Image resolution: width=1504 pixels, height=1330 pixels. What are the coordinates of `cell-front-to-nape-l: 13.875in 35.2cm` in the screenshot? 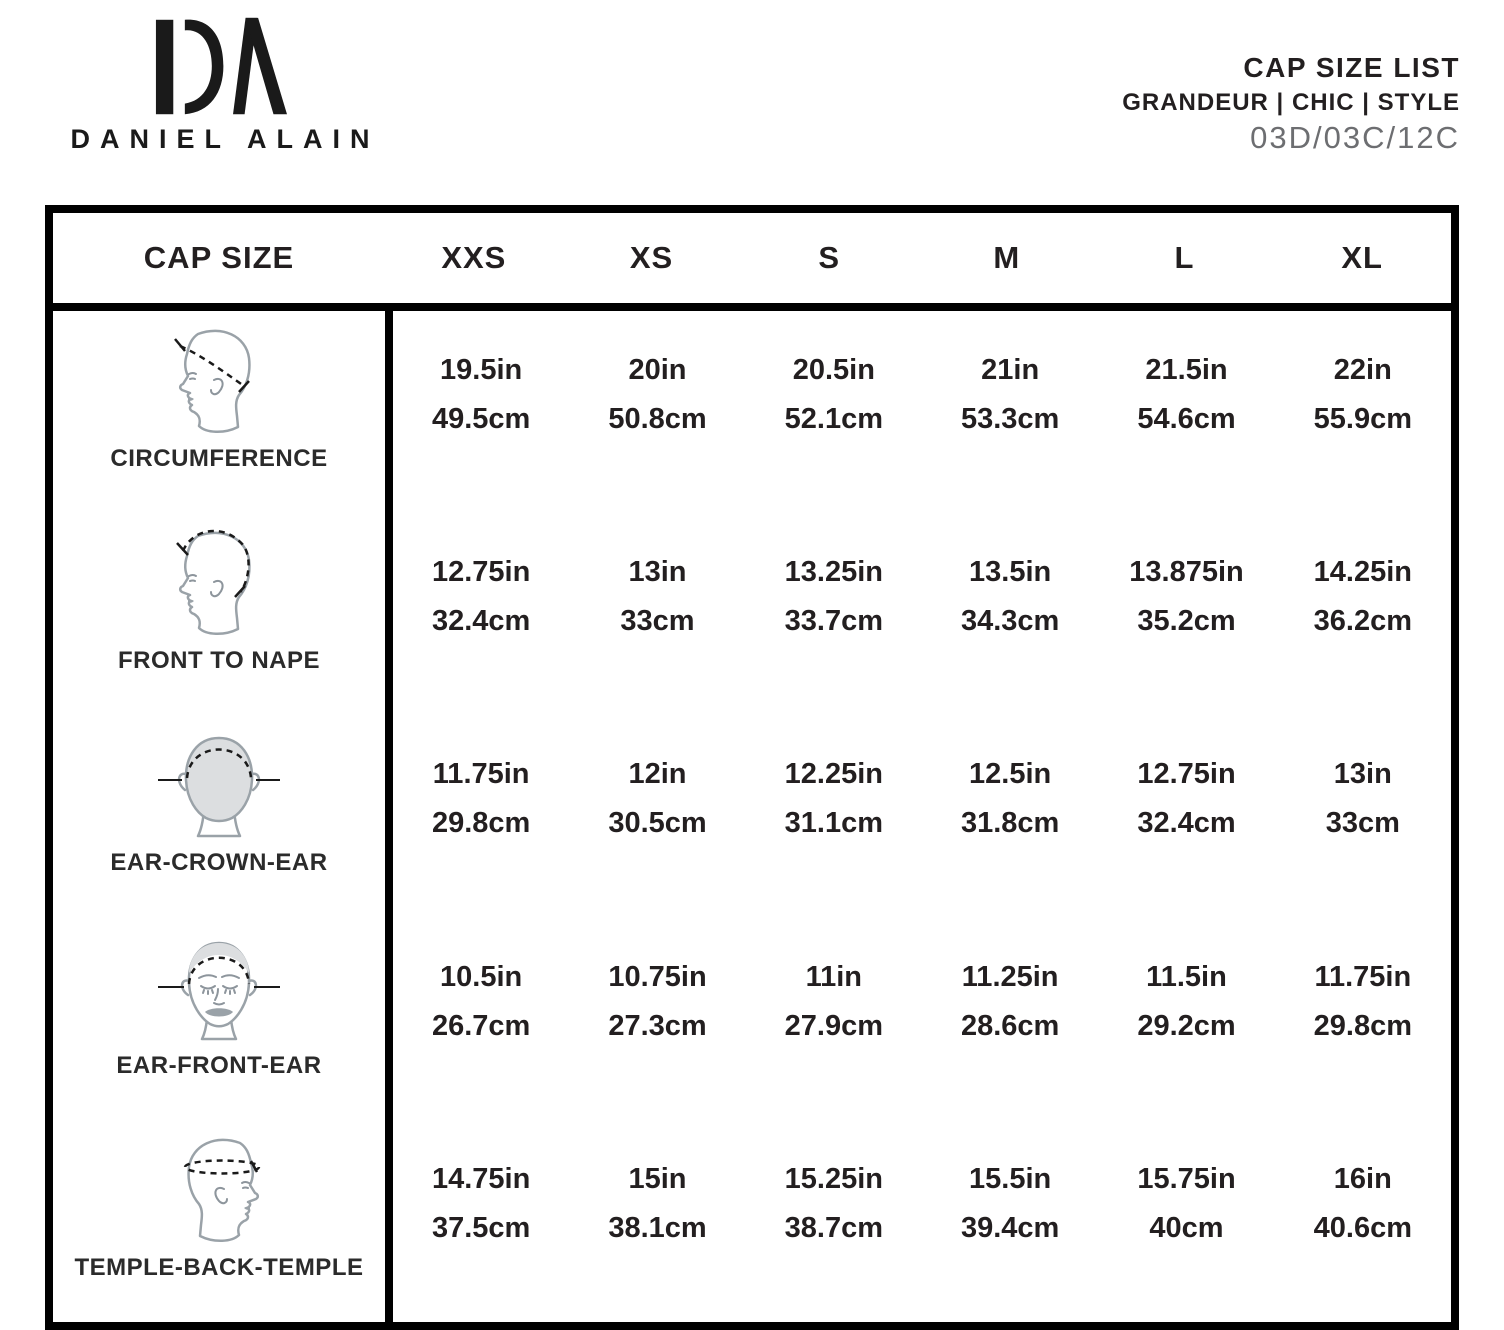 It's located at (1186, 614).